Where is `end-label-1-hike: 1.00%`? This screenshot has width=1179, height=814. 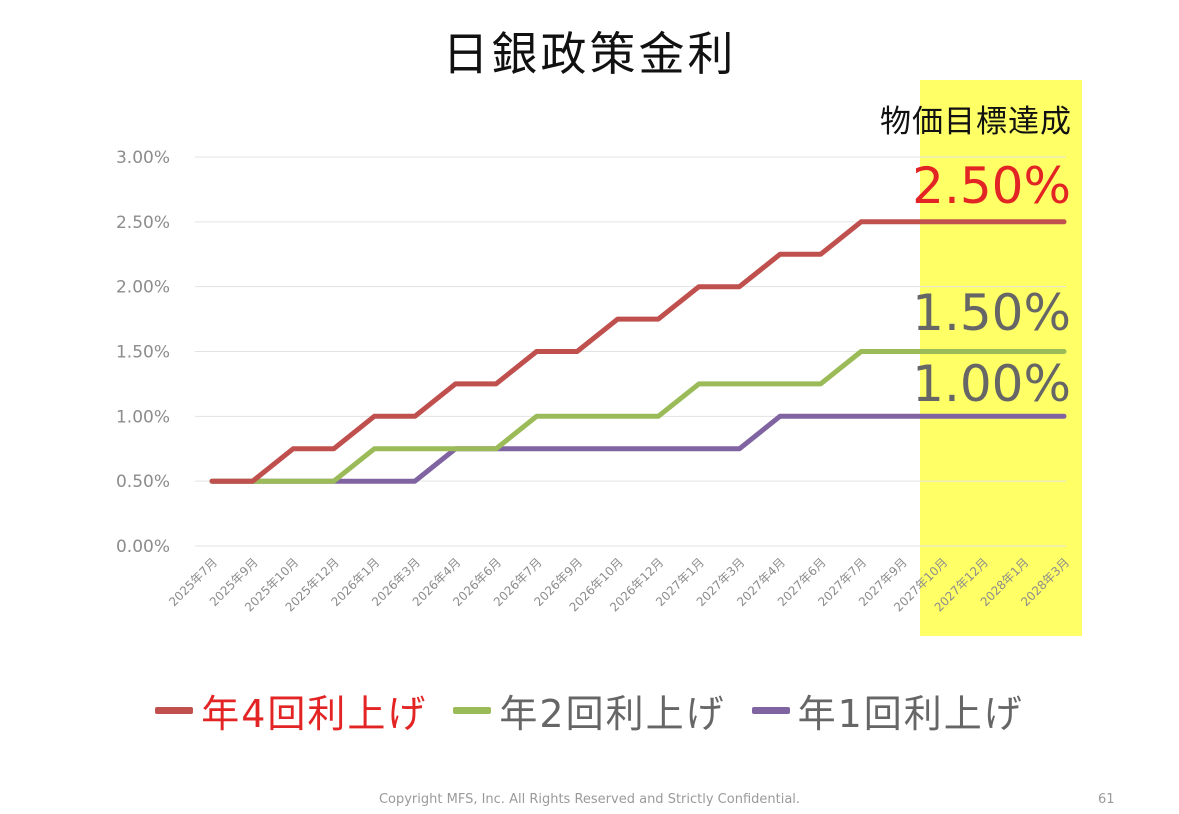 end-label-1-hike: 1.00% is located at coordinates (991, 384).